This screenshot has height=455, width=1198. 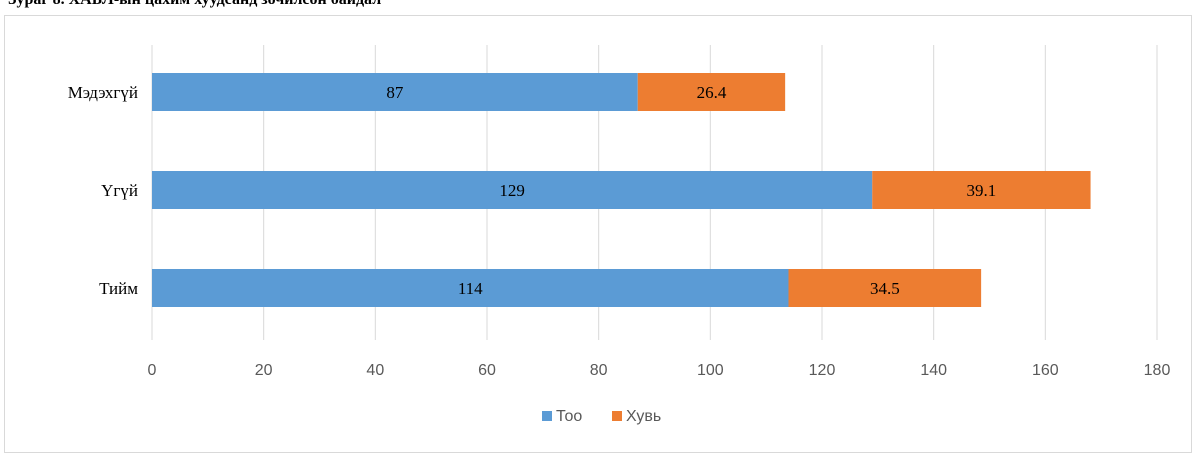 What do you see at coordinates (375, 370) in the screenshot?
I see `x-tick-label: 40` at bounding box center [375, 370].